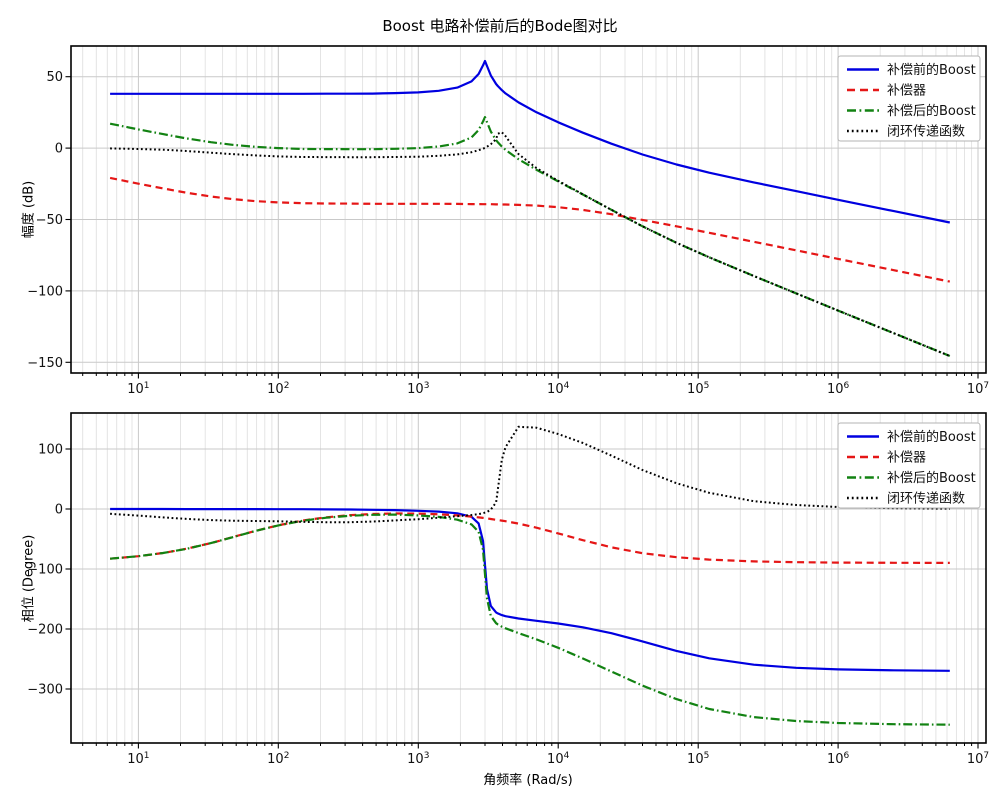 The height and width of the screenshot is (800, 1000). Describe the element at coordinates (45, 630) in the screenshot. I see `y-tick-label: −200` at that location.